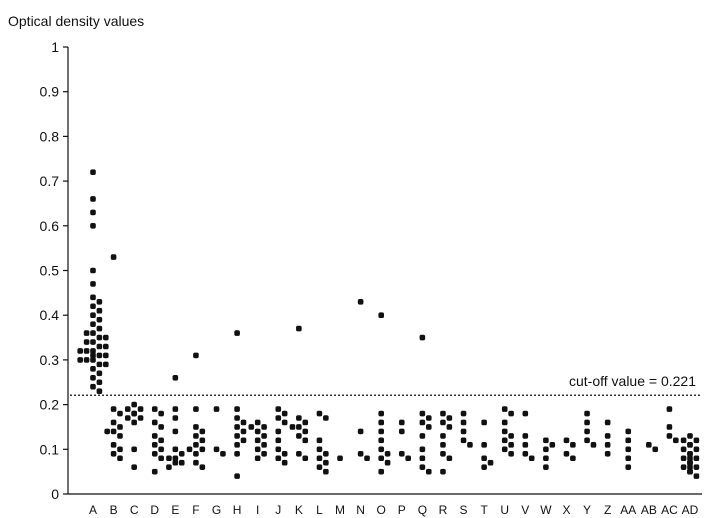 This screenshot has height=518, width=704. I want to click on x-category-label: AD, so click(690, 510).